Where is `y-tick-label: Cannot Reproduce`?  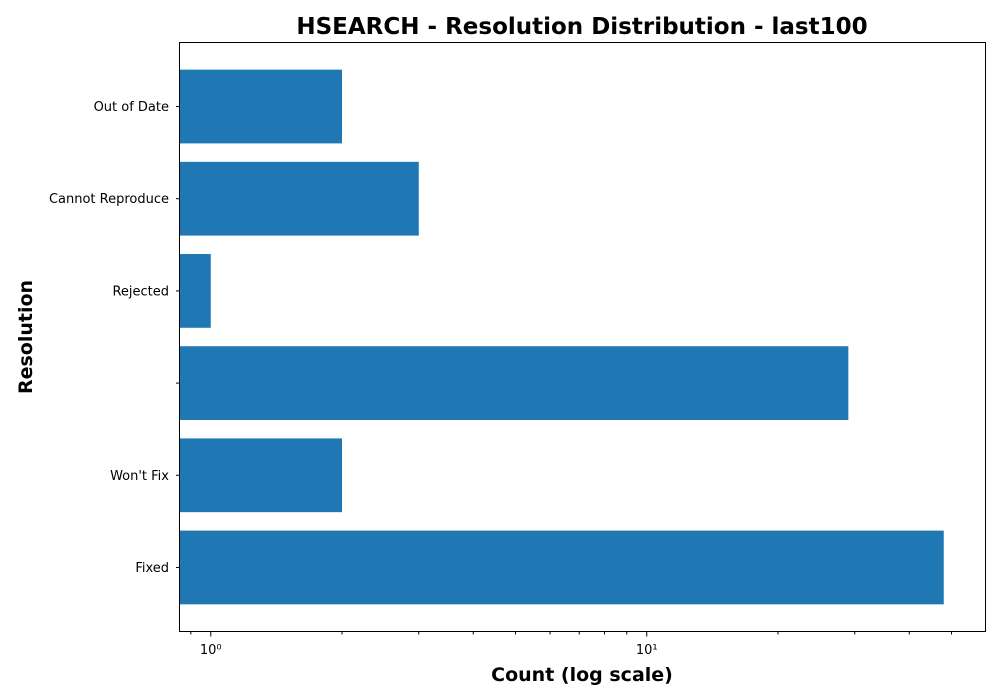
y-tick-label: Cannot Reproduce is located at coordinates (109, 199).